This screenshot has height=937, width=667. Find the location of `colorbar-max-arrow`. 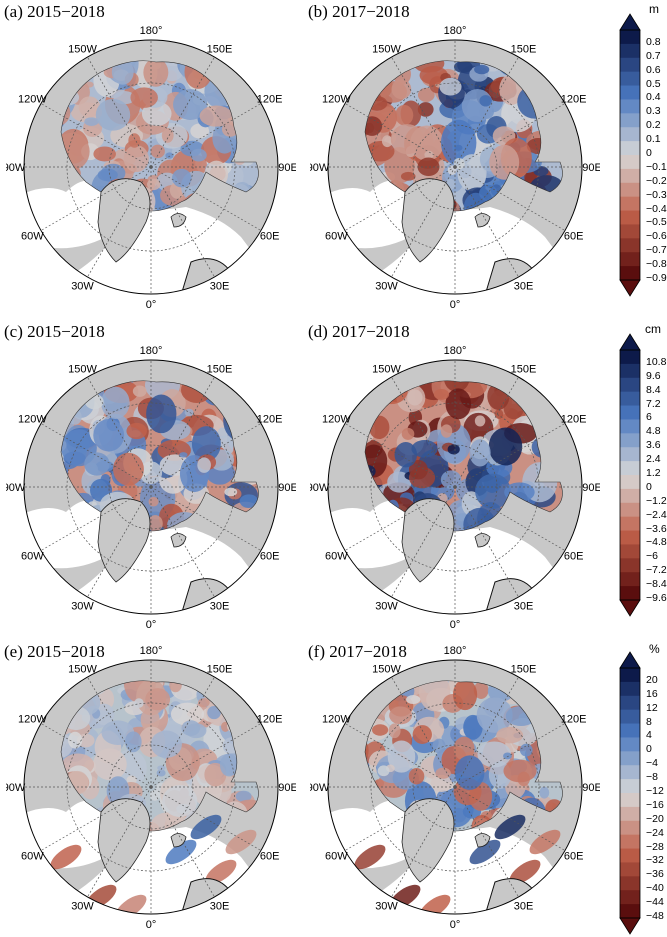

colorbar-max-arrow is located at coordinates (630, 22).